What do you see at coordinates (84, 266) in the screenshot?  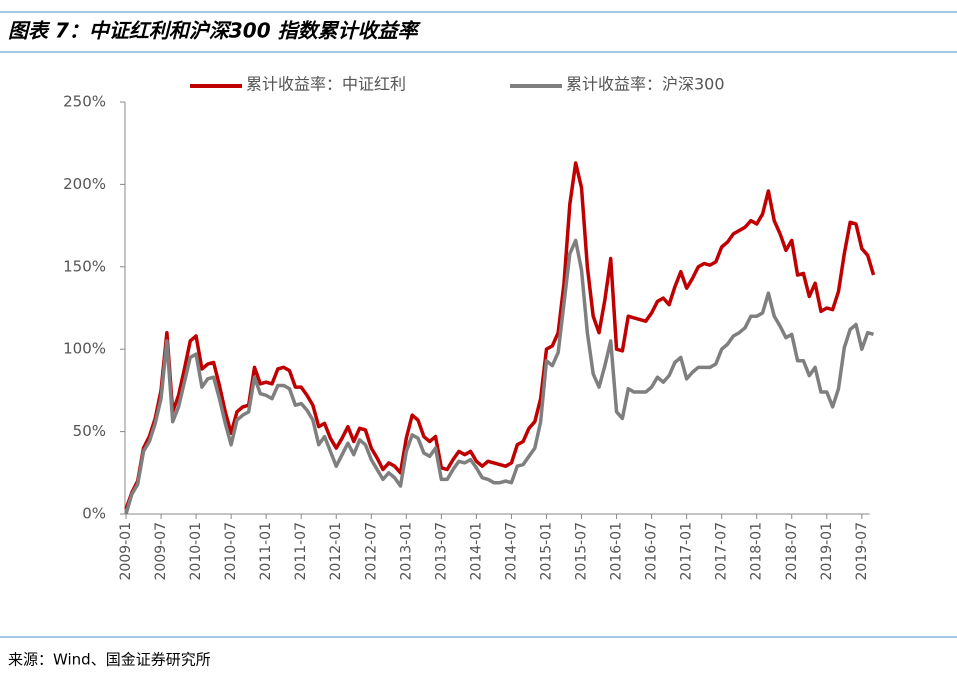 I see `y-tick-label: 150%` at bounding box center [84, 266].